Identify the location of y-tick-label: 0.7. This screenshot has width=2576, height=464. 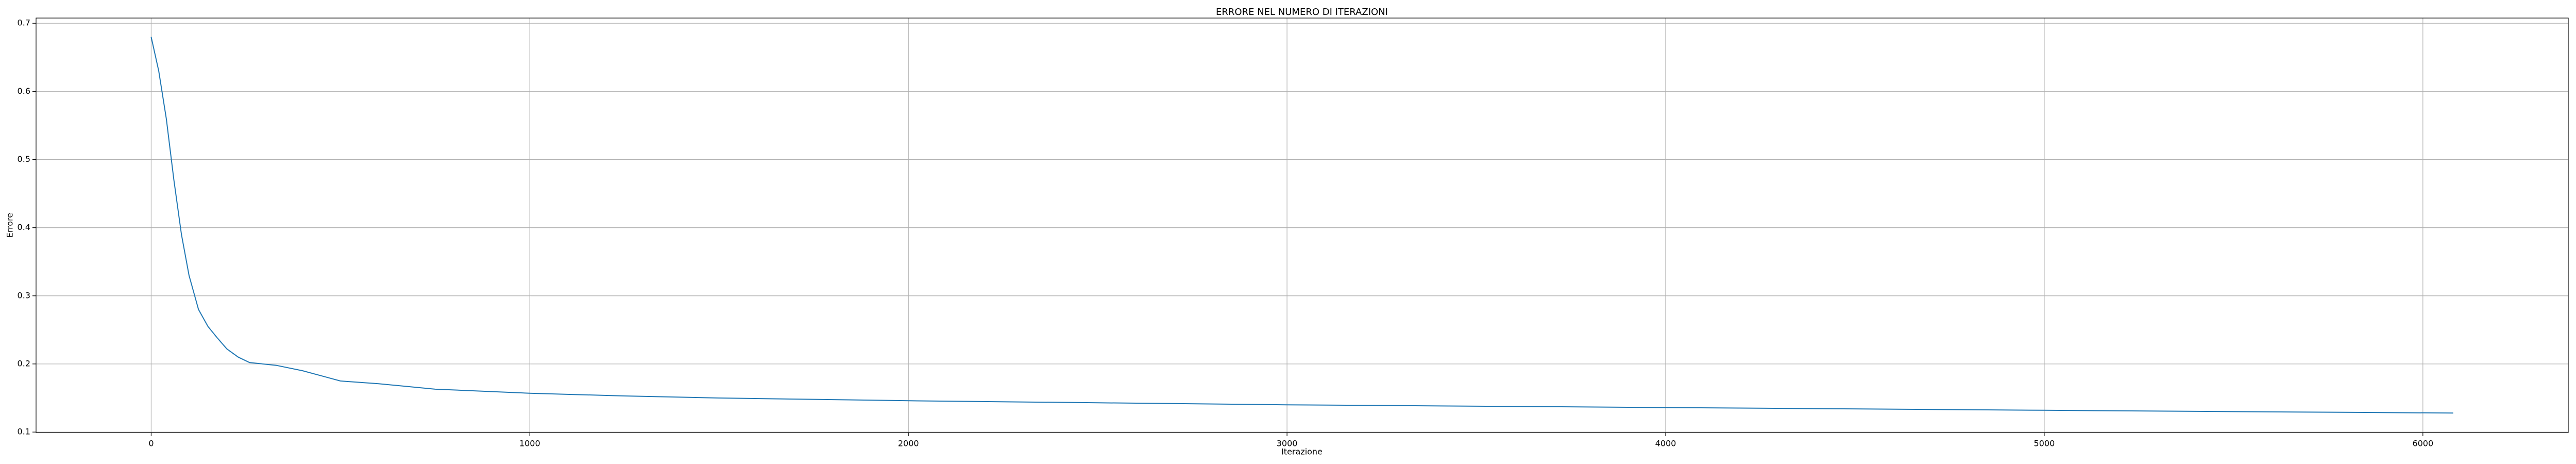
(24, 23).